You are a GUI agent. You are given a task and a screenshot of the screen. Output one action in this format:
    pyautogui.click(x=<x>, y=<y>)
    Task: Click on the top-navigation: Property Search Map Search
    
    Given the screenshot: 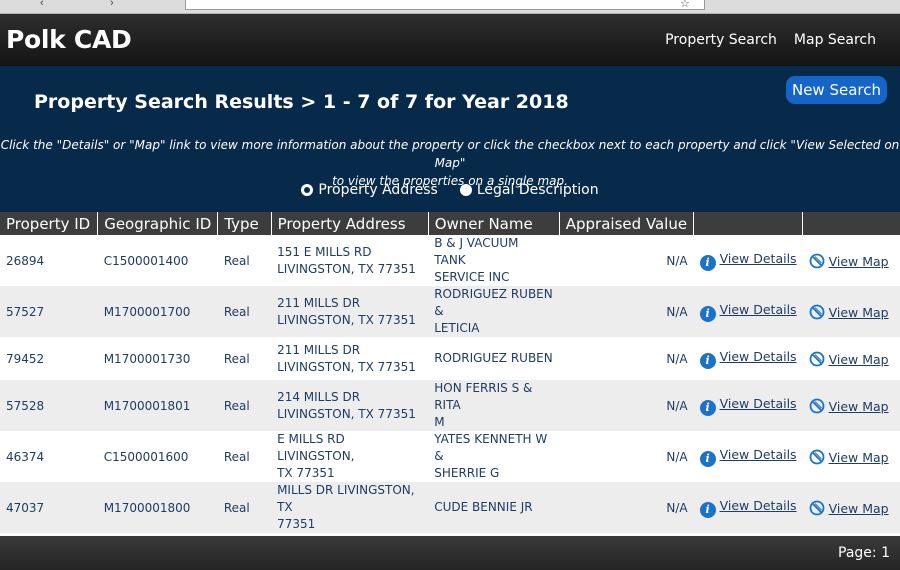 What is the action you would take?
    pyautogui.click(x=770, y=40)
    